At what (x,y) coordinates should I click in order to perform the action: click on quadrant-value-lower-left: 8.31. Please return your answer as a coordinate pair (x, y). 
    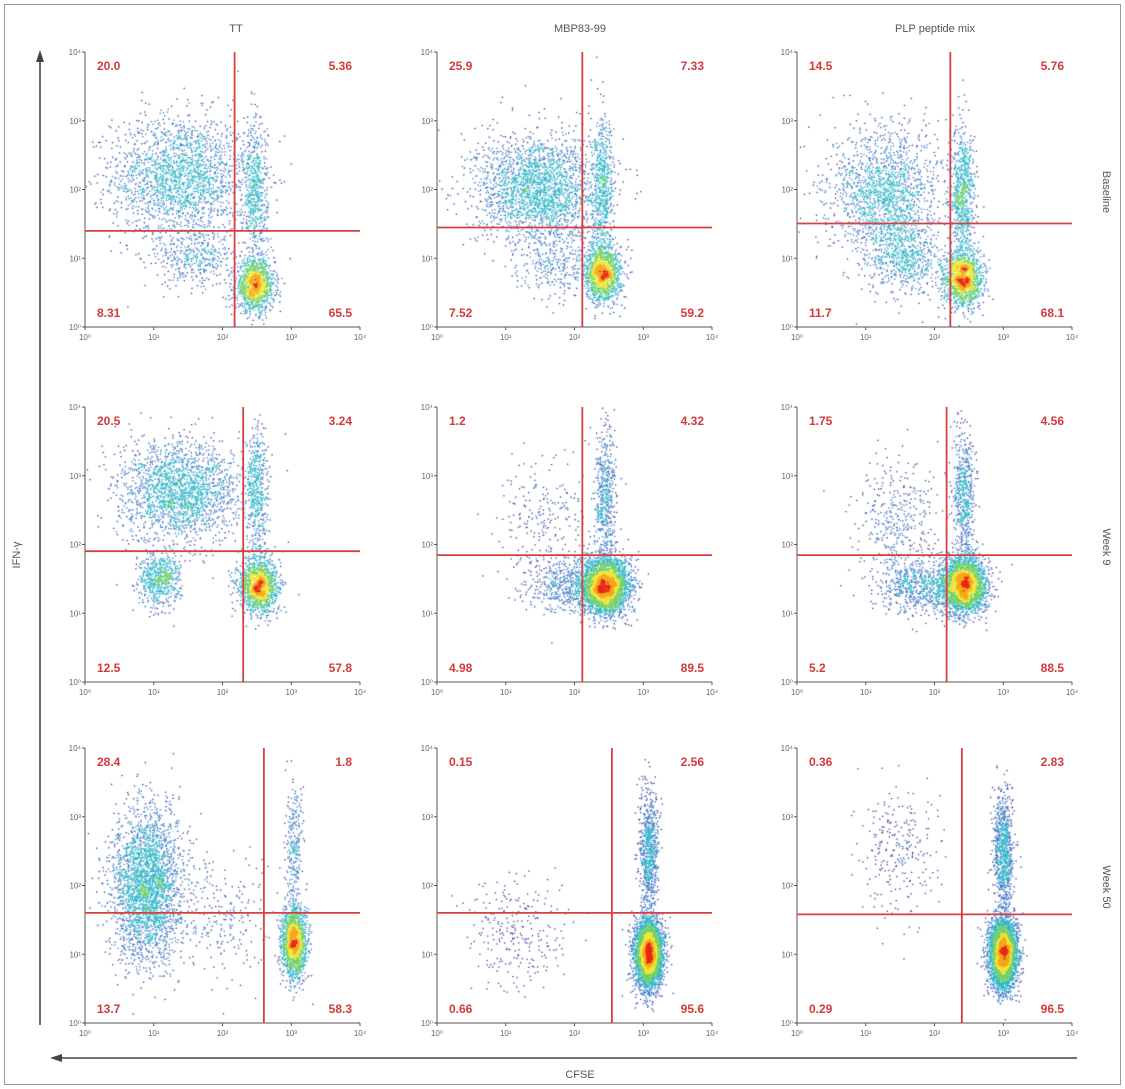
    Looking at the image, I should click on (109, 313).